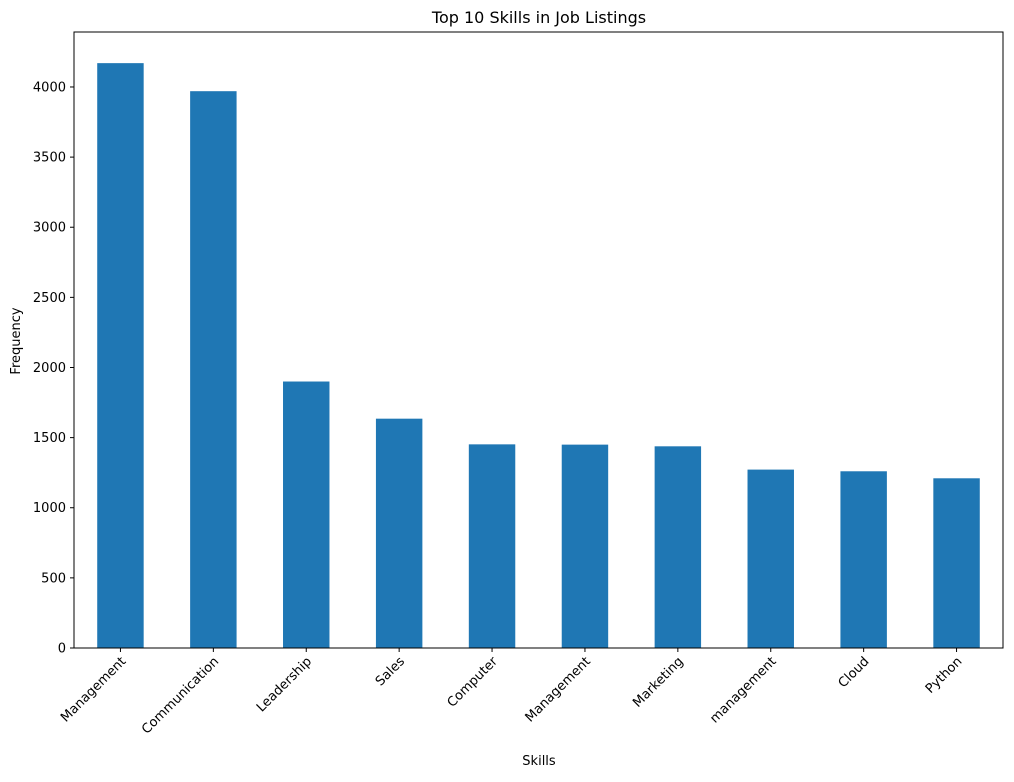  Describe the element at coordinates (180, 695) in the screenshot. I see `x-tick-label: Communication` at that location.